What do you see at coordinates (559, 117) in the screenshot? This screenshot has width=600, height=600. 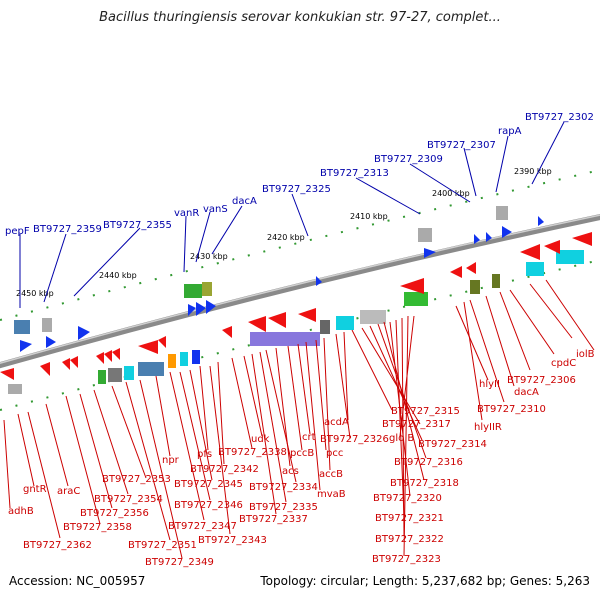 I see `gene-label: BT9727_2302` at bounding box center [559, 117].